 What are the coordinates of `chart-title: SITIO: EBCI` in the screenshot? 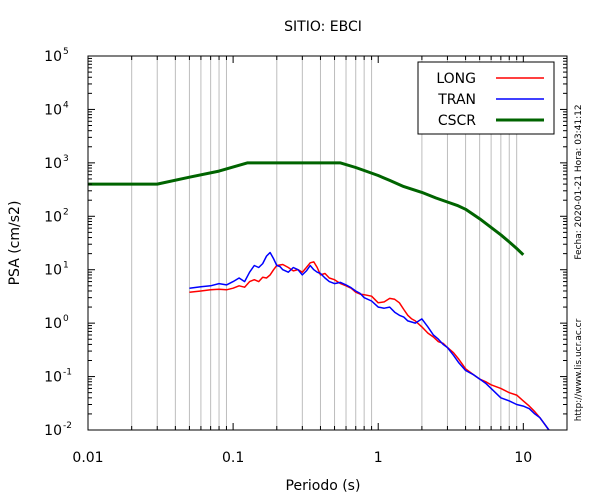 It's located at (323, 27).